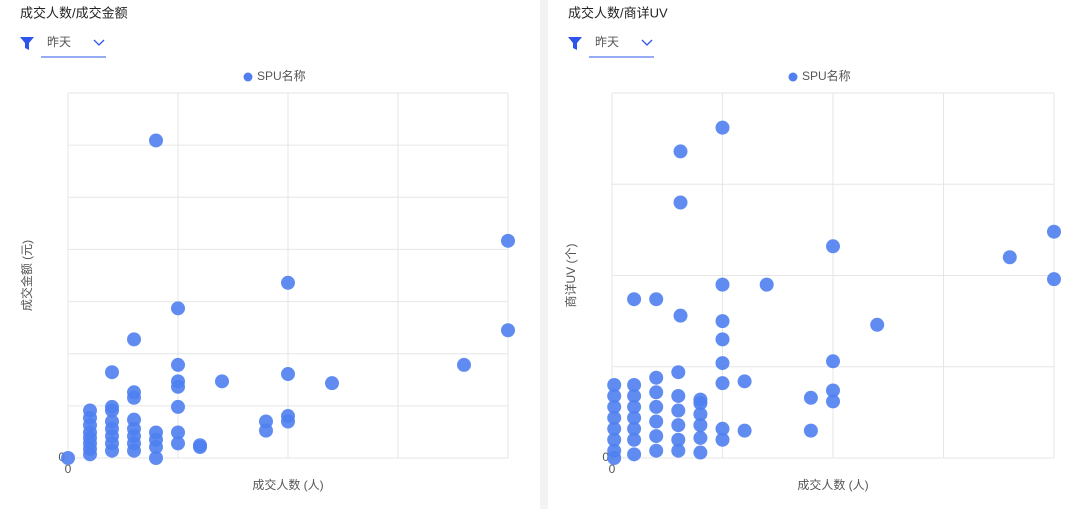  What do you see at coordinates (605, 457) in the screenshot?
I see `y-tick-label: 0` at bounding box center [605, 457].